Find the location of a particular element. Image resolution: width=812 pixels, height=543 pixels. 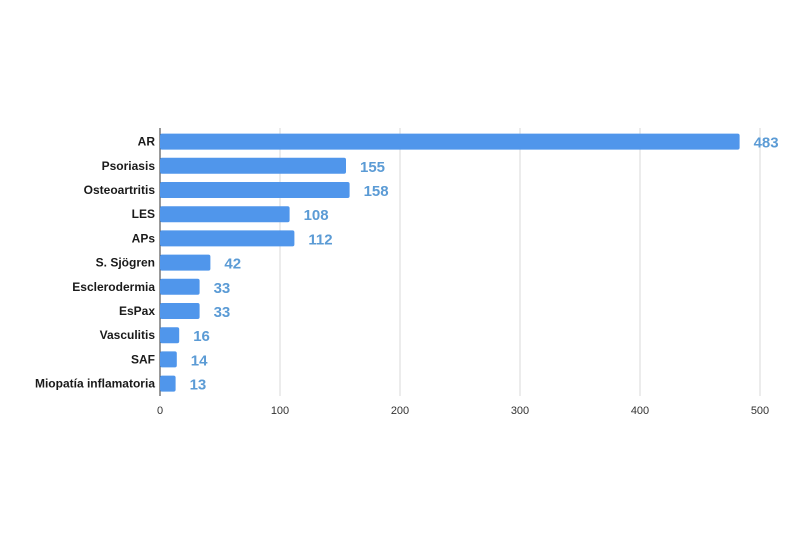

x-tick-labels: 0 100 200 300 400 500 is located at coordinates (463, 411).